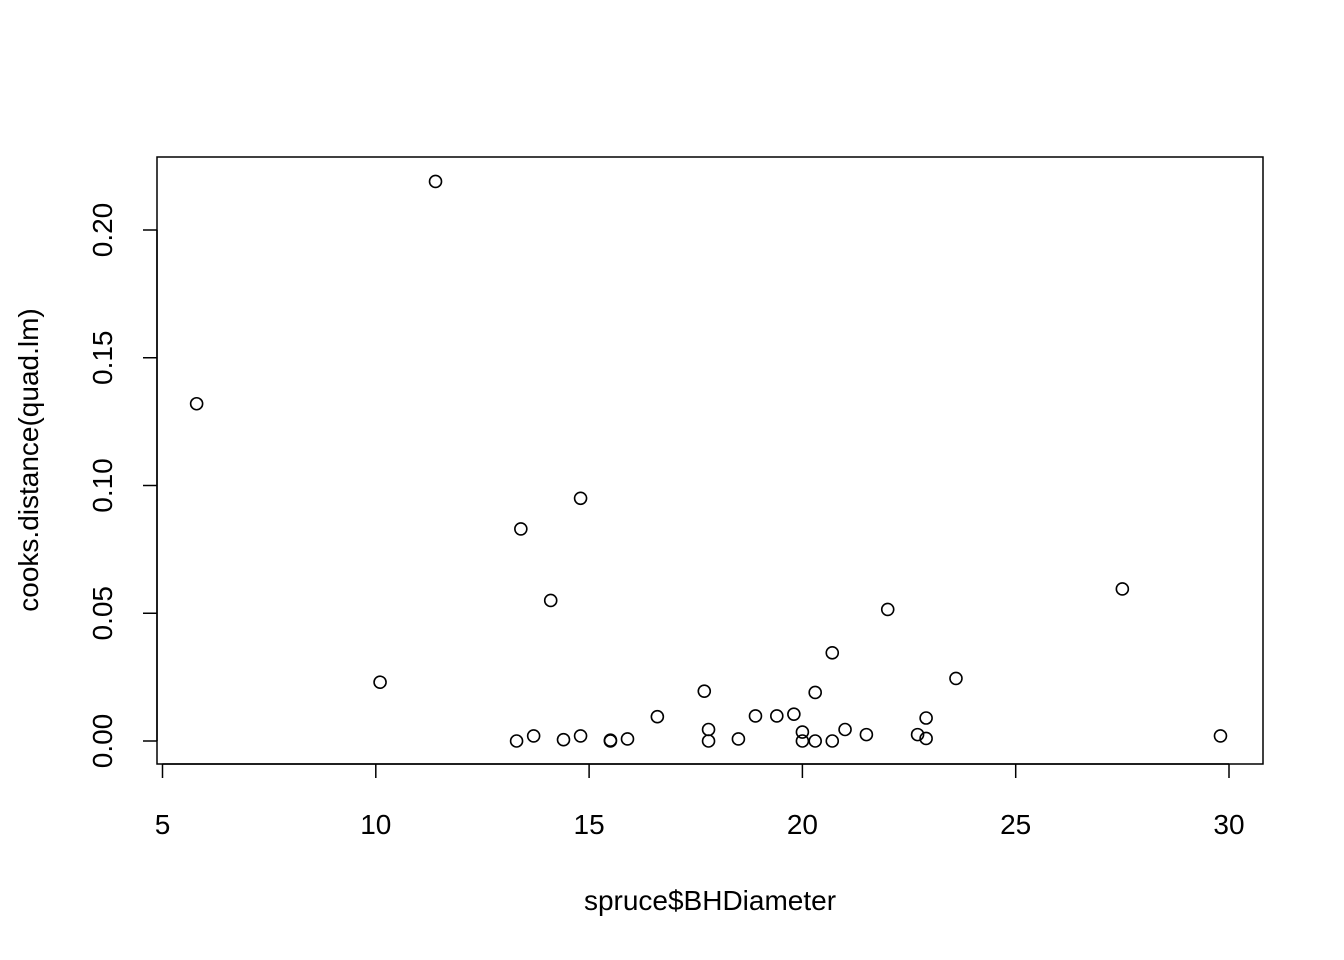 This screenshot has height=960, width=1344. Describe the element at coordinates (589, 824) in the screenshot. I see `x-tick-label: 15` at that location.